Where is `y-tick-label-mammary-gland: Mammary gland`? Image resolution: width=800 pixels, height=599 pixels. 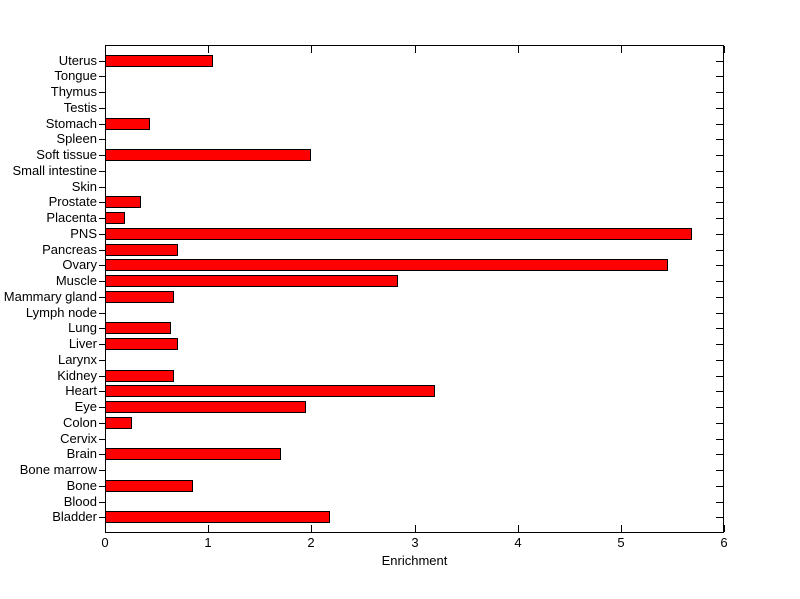 y-tick-label-mammary-gland: Mammary gland is located at coordinates (50, 296).